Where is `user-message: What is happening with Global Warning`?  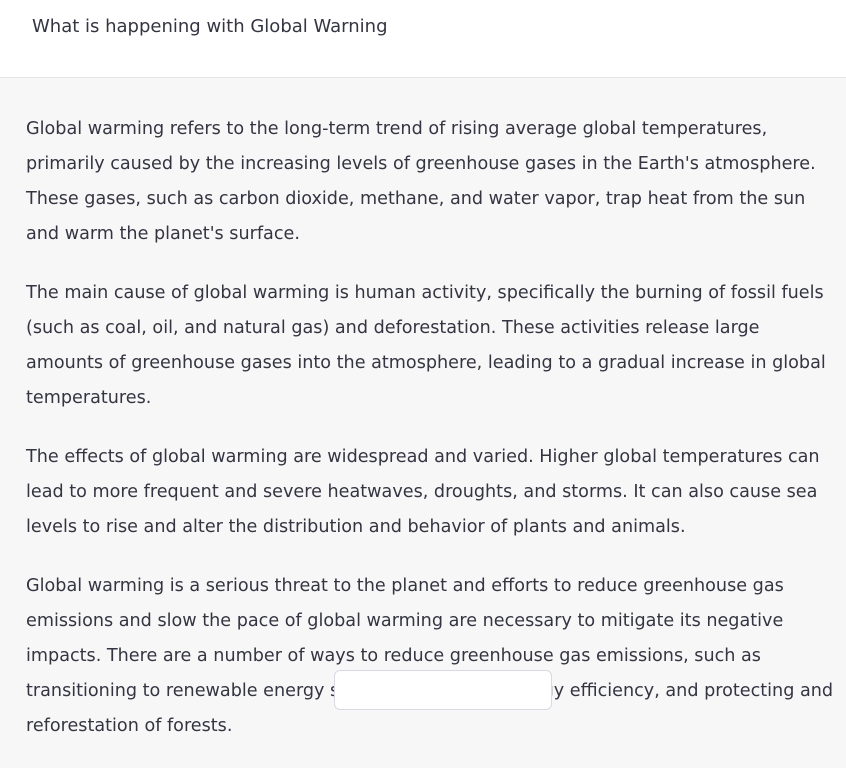 user-message: What is happening with Global Warning is located at coordinates (210, 26).